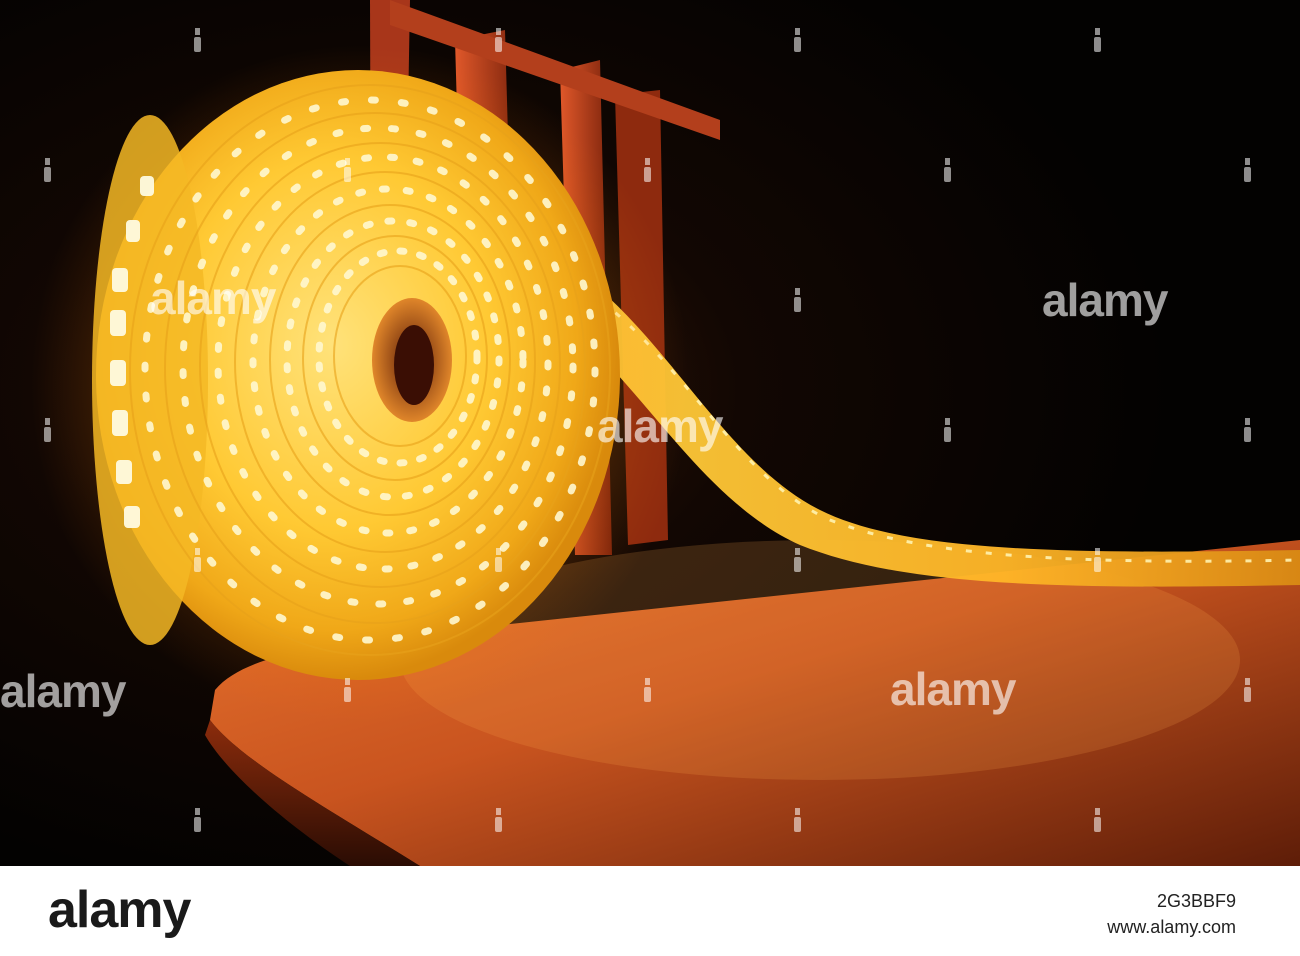 This screenshot has width=1300, height=956. What do you see at coordinates (1196, 901) in the screenshot?
I see `image-id: 2G3BBF9` at bounding box center [1196, 901].